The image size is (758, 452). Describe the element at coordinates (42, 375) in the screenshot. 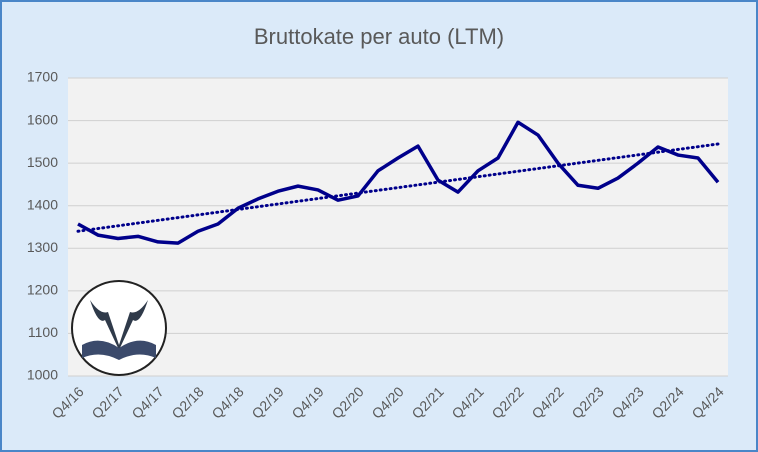

I see `y-tick-label: 1000` at that location.